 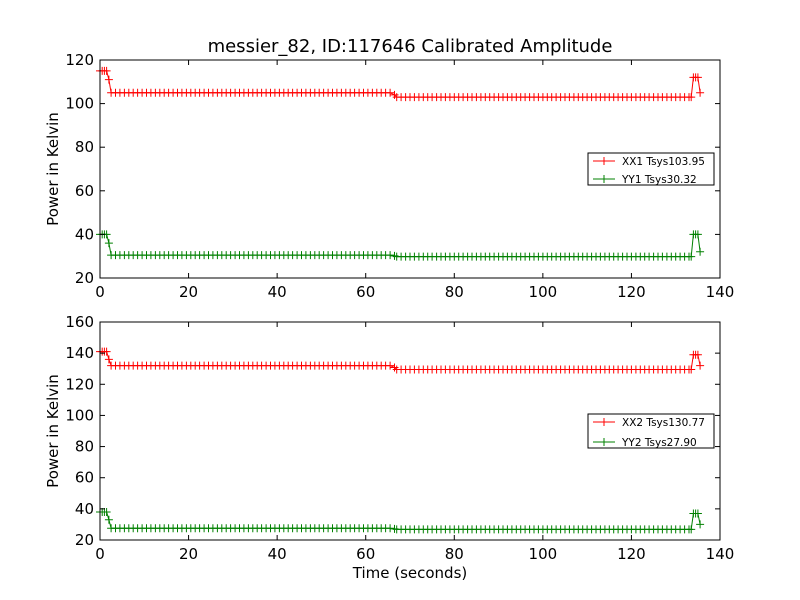 I want to click on y-tick-label: 140, so click(x=79, y=353).